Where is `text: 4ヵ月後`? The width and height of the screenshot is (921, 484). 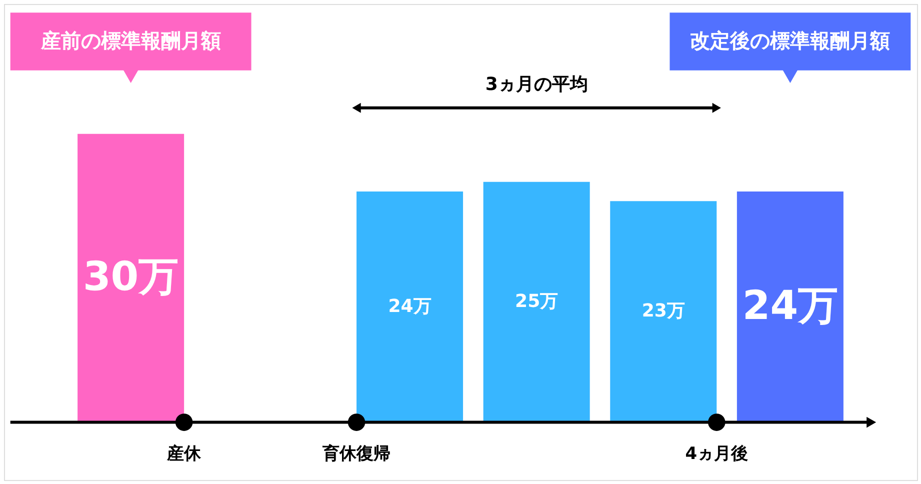
text: 4ヵ月後 is located at coordinates (716, 454).